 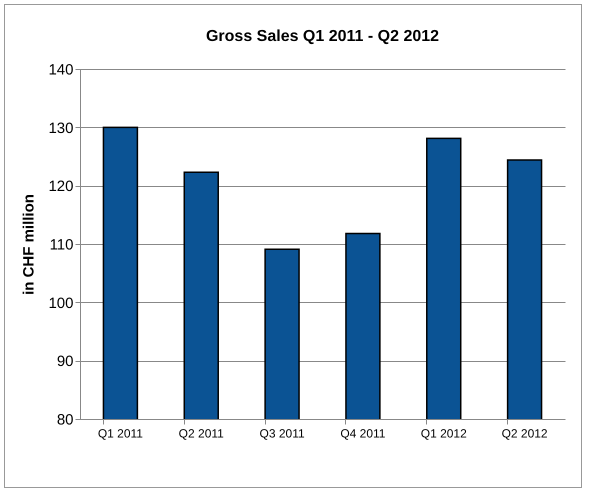 What do you see at coordinates (444, 433) in the screenshot?
I see `x-tick-label: Q1 2012` at bounding box center [444, 433].